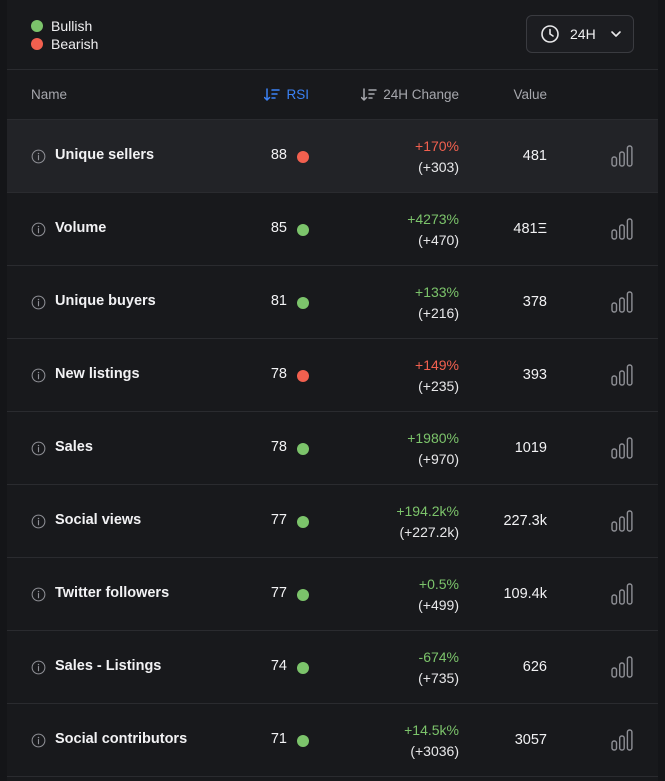 This screenshot has height=781, width=665. What do you see at coordinates (534, 156) in the screenshot?
I see `metric-value: 481` at bounding box center [534, 156].